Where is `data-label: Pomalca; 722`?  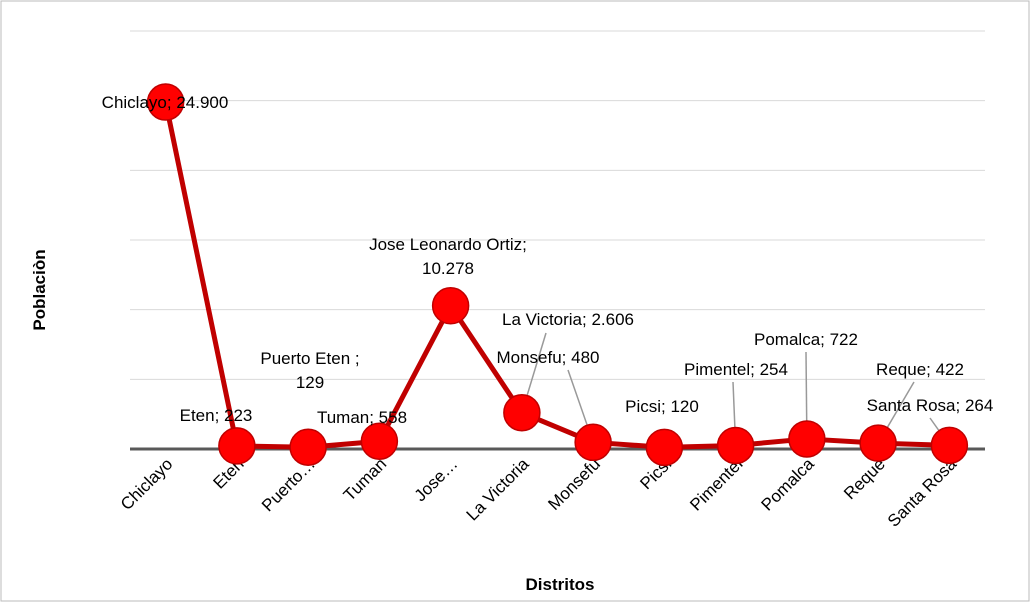
data-label: Pomalca; 722 is located at coordinates (806, 339).